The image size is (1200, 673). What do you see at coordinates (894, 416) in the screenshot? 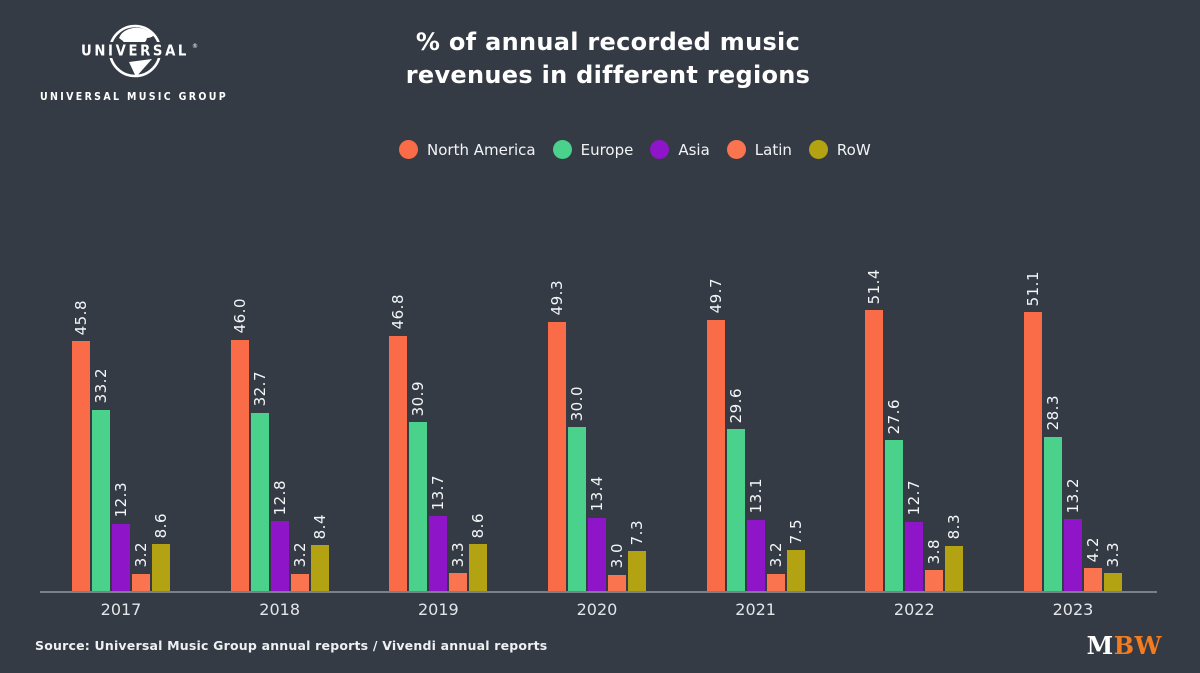
I see `bar-value-label-europe-2022: 27.6` at bounding box center [894, 416].